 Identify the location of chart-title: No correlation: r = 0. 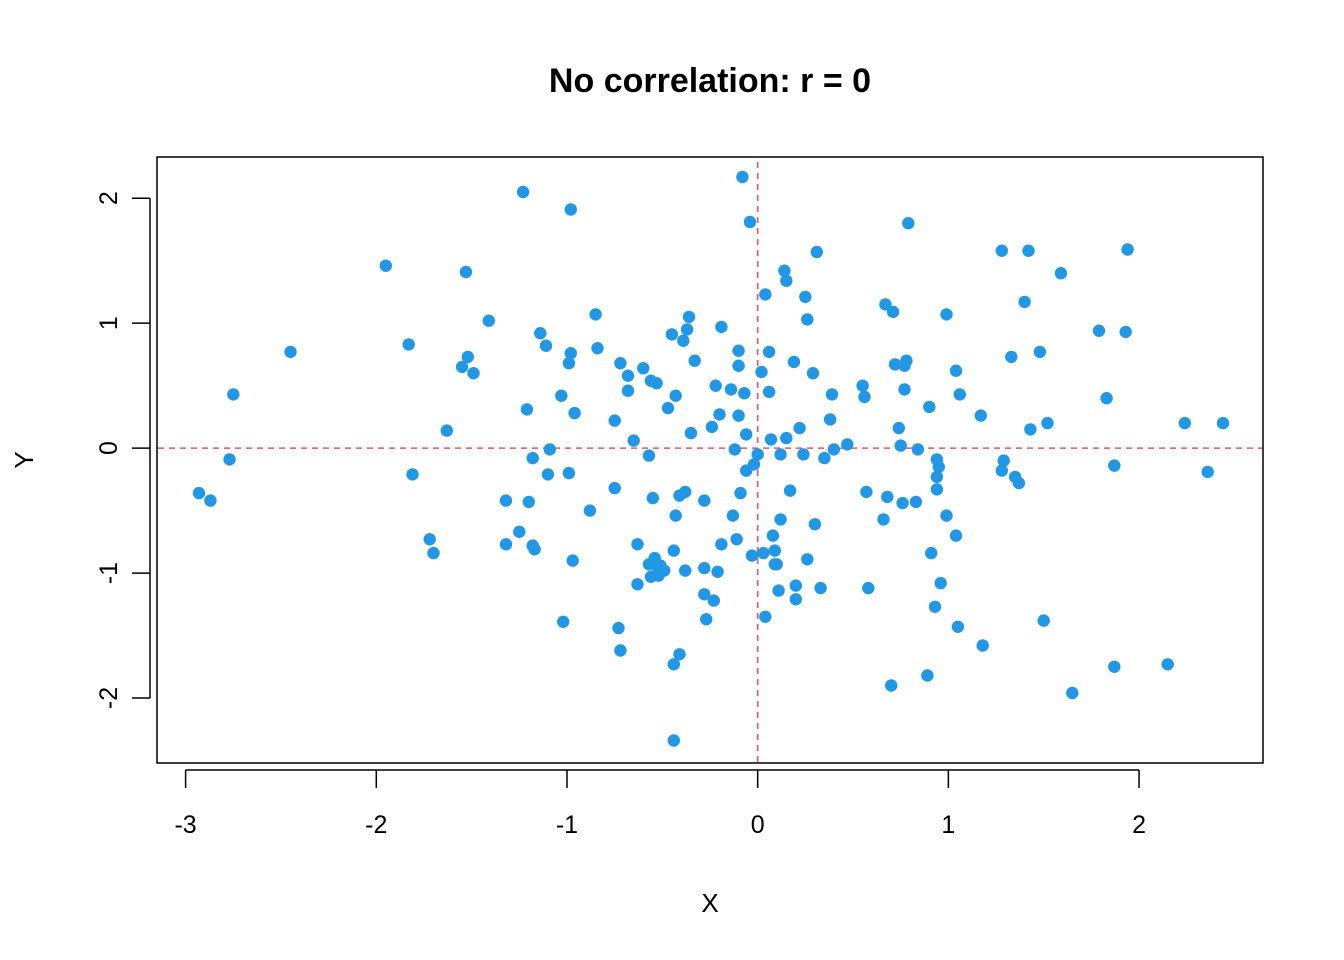
(710, 81).